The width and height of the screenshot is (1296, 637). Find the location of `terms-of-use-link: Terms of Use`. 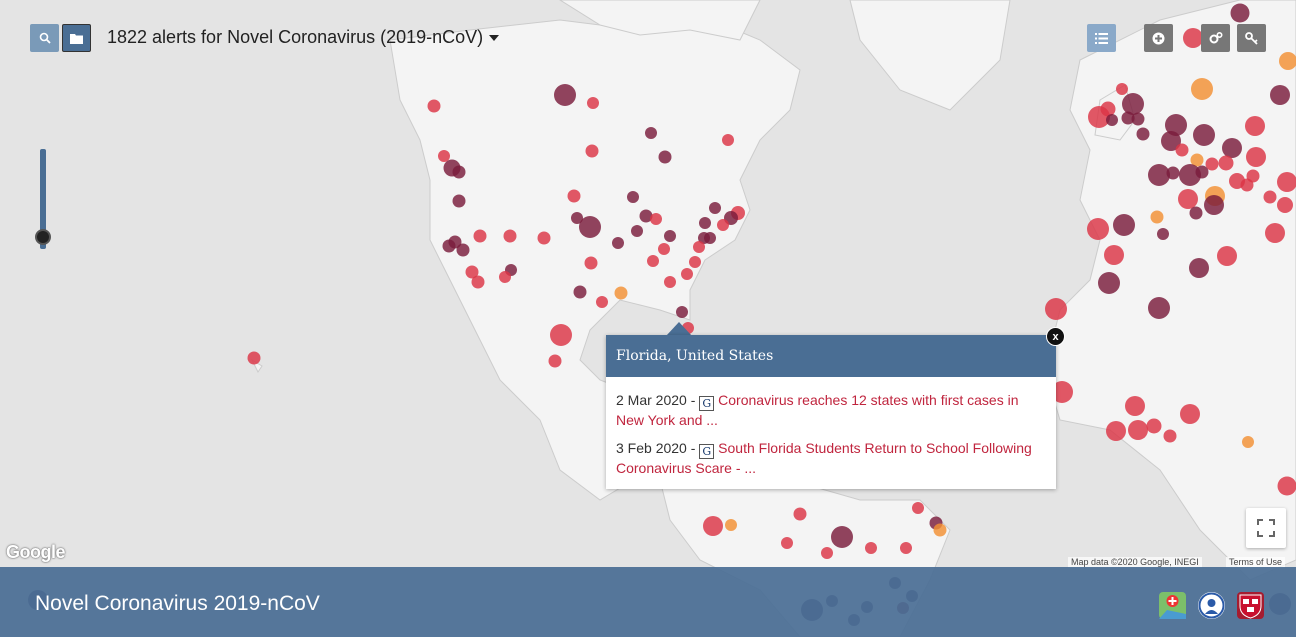

terms-of-use-link: Terms of Use is located at coordinates (1256, 562).